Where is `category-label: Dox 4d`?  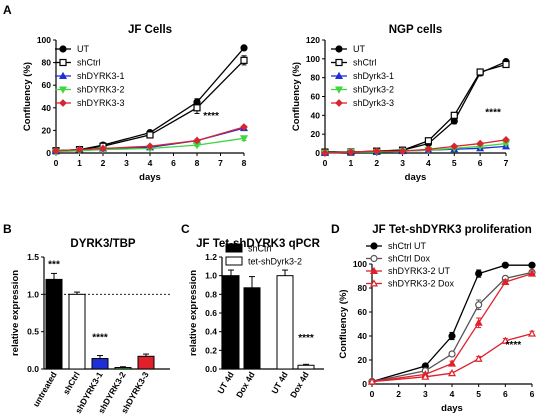
category-label: Dox 4d is located at coordinates (245, 385).